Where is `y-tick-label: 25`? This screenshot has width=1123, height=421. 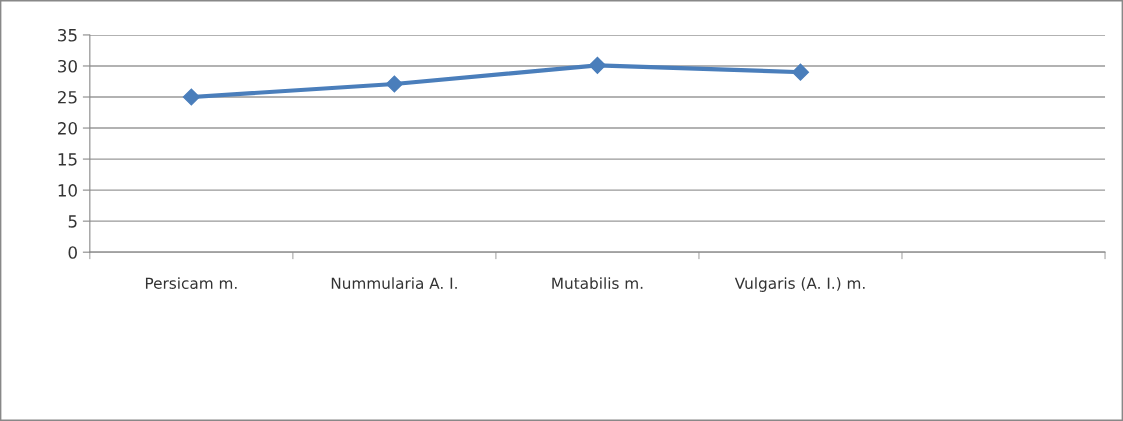
y-tick-label: 25 is located at coordinates (67, 97).